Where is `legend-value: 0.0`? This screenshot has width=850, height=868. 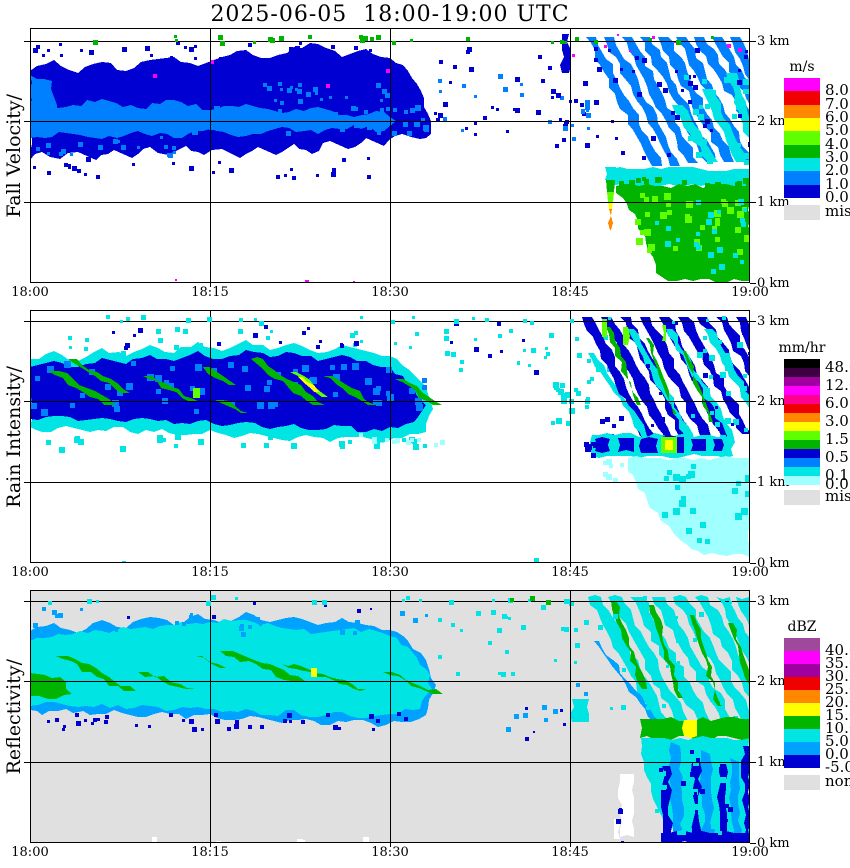
legend-value: 0.0 is located at coordinates (837, 484).